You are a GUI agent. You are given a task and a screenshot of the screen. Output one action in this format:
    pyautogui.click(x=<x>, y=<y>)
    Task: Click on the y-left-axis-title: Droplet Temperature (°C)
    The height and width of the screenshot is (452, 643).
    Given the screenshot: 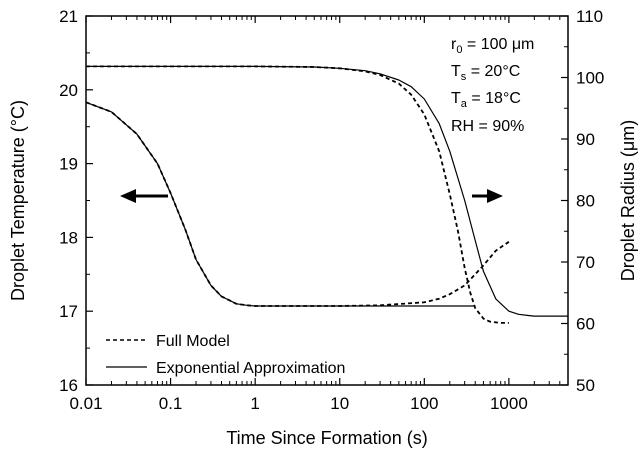 What is the action you would take?
    pyautogui.click(x=18, y=200)
    